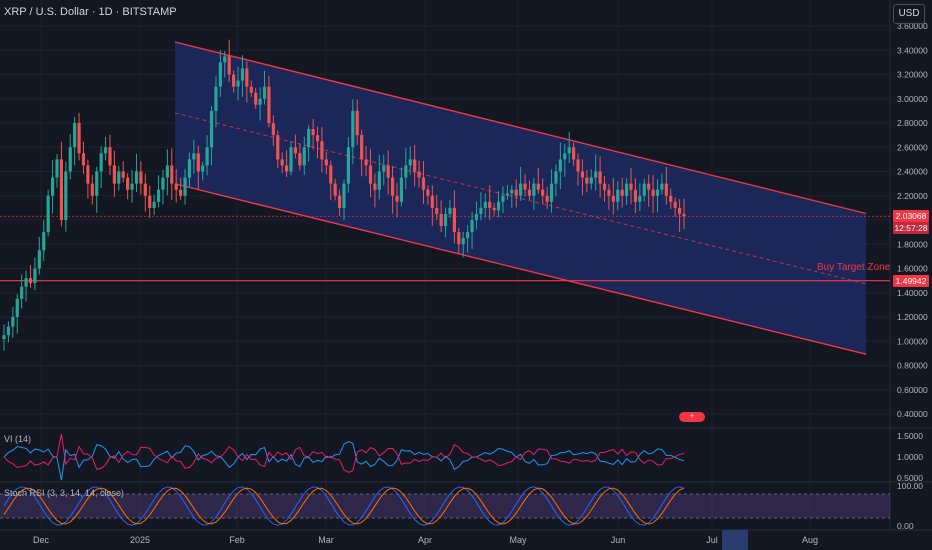 This screenshot has height=550, width=932. What do you see at coordinates (909, 14) in the screenshot?
I see `currency-button: USD` at bounding box center [909, 14].